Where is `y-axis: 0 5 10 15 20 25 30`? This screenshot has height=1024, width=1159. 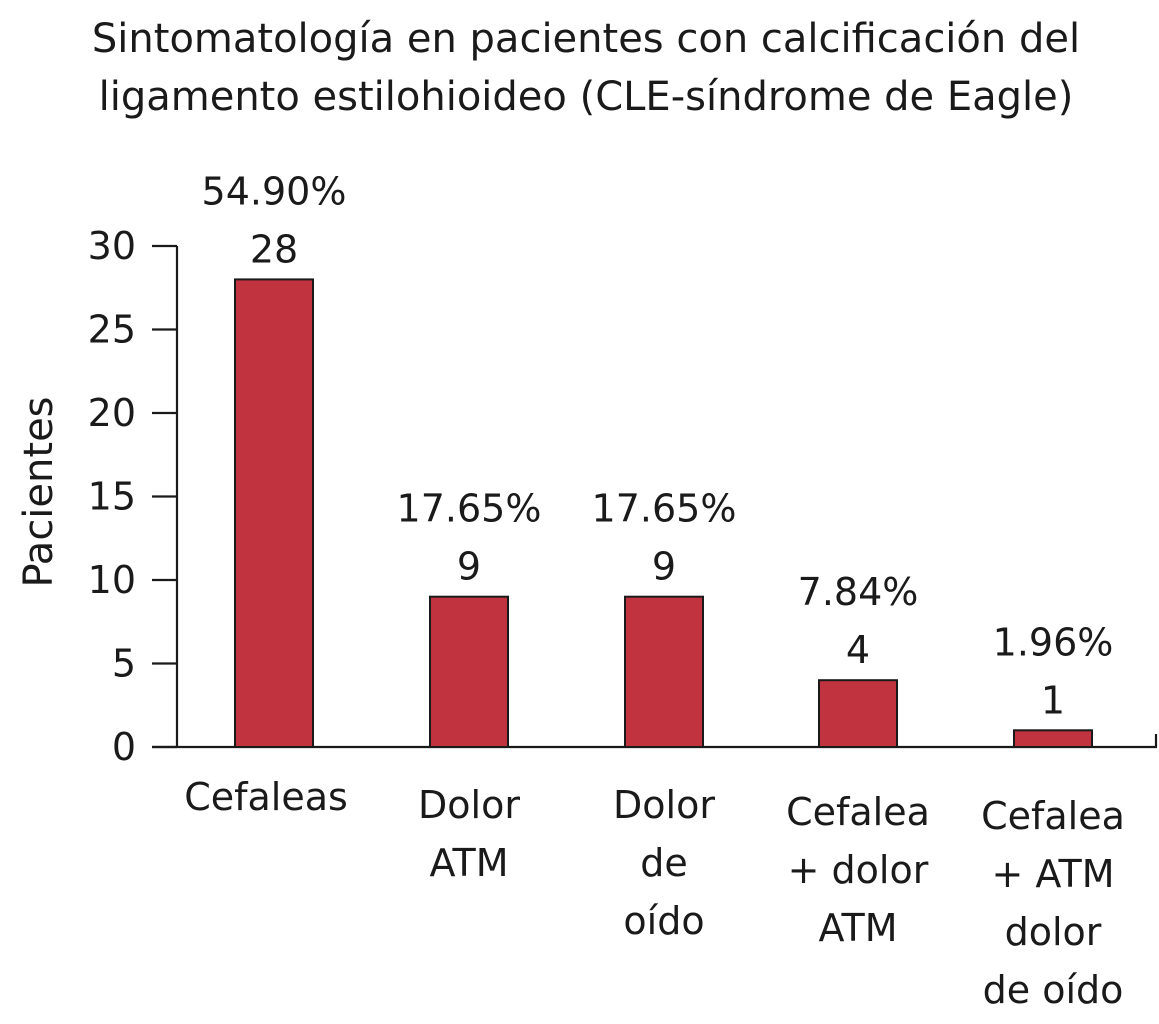 y-axis: 0 5 10 15 20 25 30 is located at coordinates (133, 496).